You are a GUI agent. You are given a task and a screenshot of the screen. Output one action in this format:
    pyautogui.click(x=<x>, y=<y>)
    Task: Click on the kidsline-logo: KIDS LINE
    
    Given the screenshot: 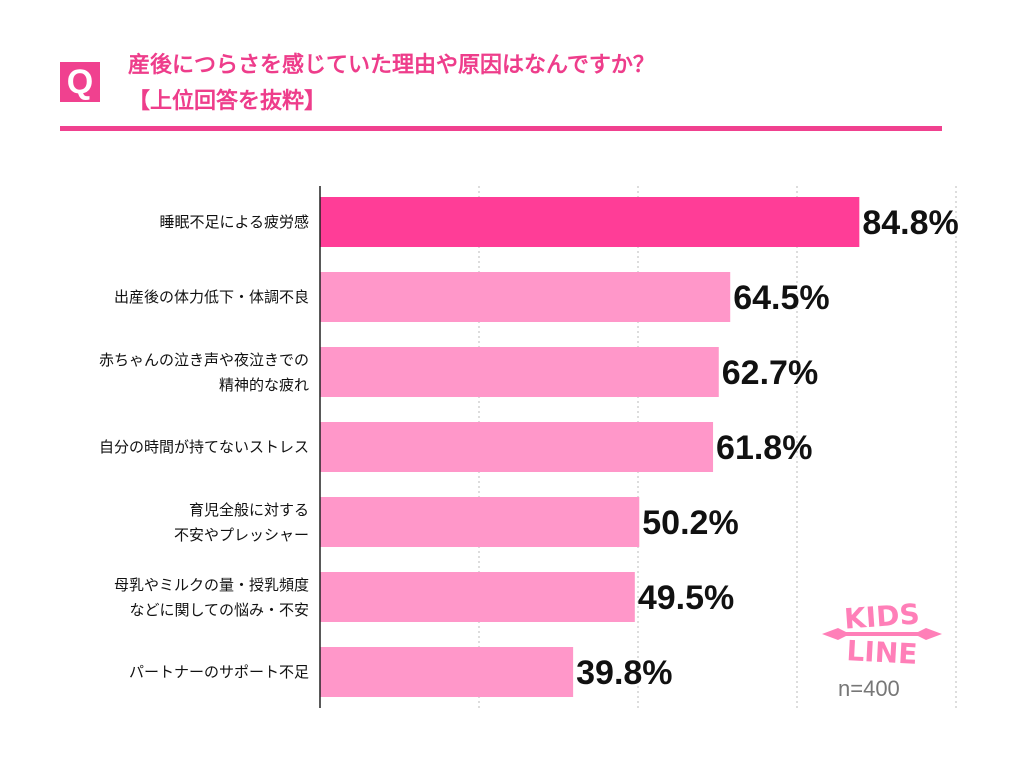 What is the action you would take?
    pyautogui.click(x=882, y=631)
    